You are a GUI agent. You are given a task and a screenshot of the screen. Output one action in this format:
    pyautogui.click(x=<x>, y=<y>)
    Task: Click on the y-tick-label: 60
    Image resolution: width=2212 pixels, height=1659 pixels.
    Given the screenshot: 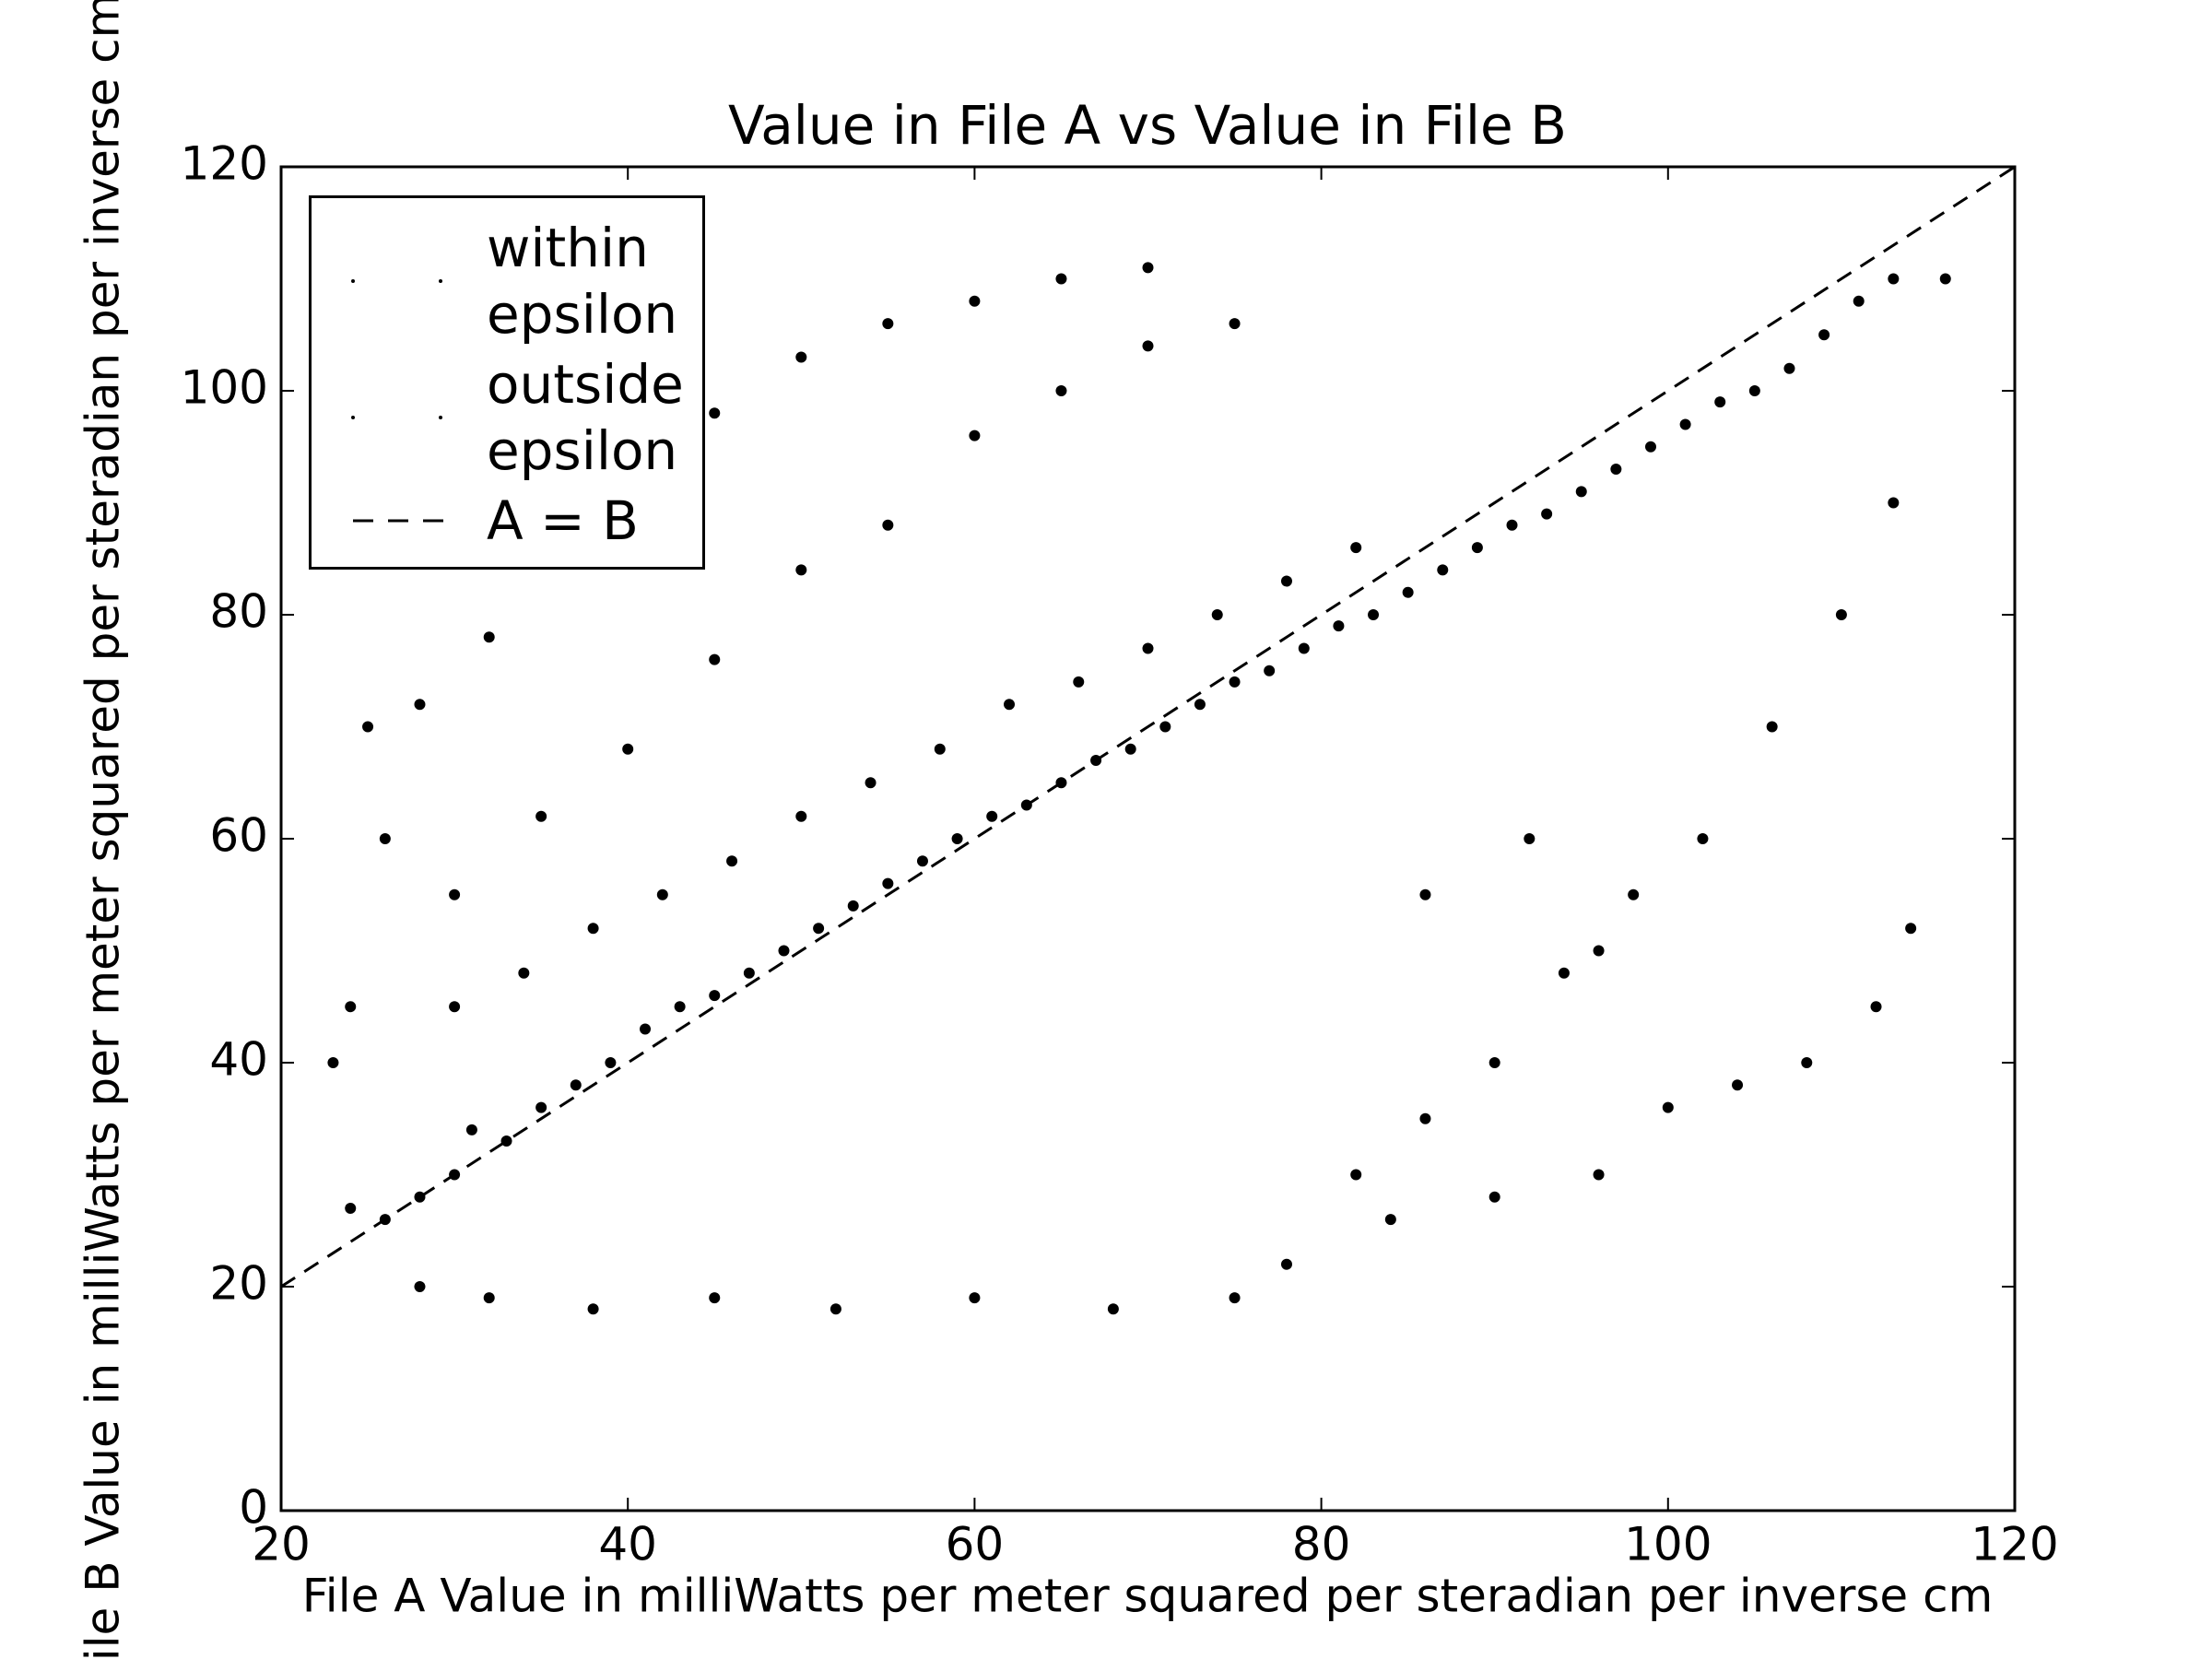 What is the action you would take?
    pyautogui.click(x=238, y=836)
    